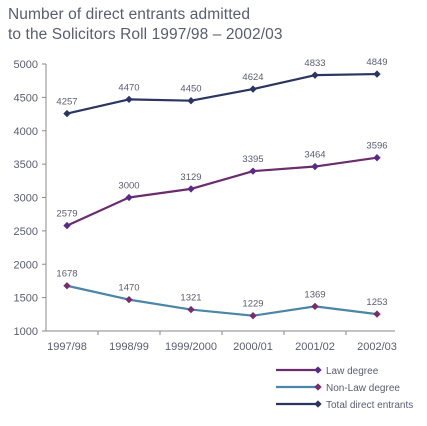 This screenshot has height=426, width=427. Describe the element at coordinates (190, 89) in the screenshot. I see `data-label: 4450` at that location.